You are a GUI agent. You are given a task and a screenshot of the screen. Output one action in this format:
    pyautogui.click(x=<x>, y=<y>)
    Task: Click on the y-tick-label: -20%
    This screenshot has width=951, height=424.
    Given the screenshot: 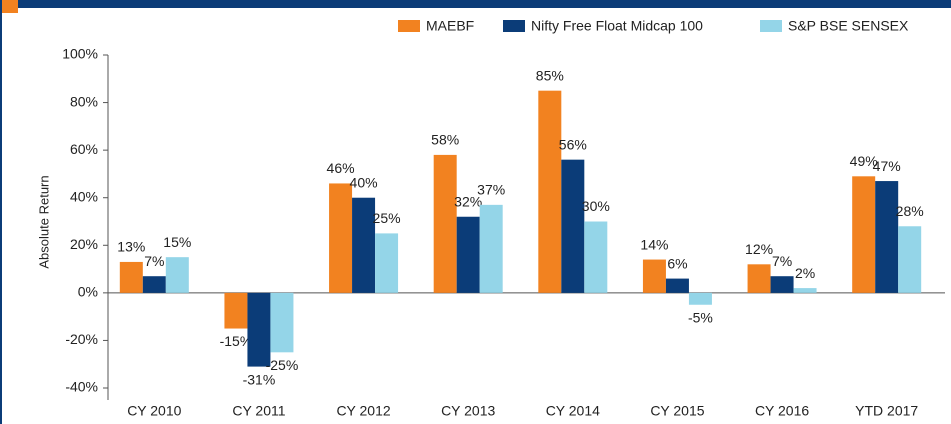 What is the action you would take?
    pyautogui.click(x=81, y=339)
    